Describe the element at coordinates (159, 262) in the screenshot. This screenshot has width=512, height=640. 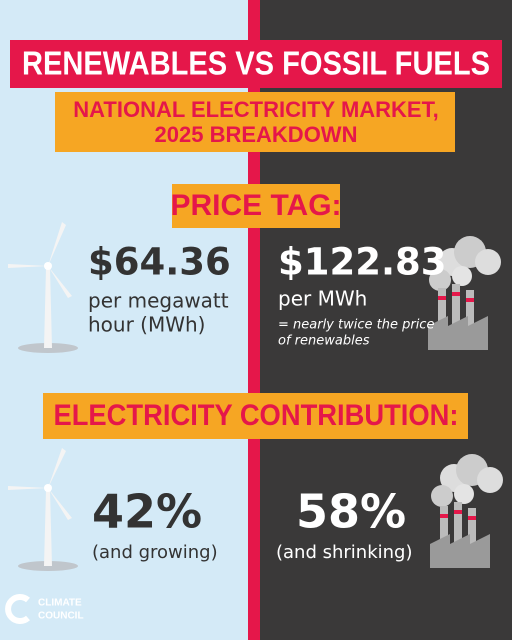
I see `renewables-price: $64.36` at that location.